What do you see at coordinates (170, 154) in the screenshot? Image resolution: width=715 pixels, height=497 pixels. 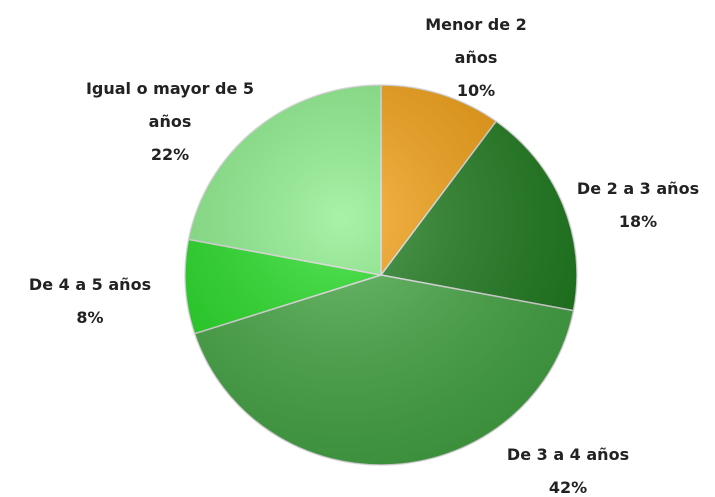 I see `value-label: 22%` at bounding box center [170, 154].